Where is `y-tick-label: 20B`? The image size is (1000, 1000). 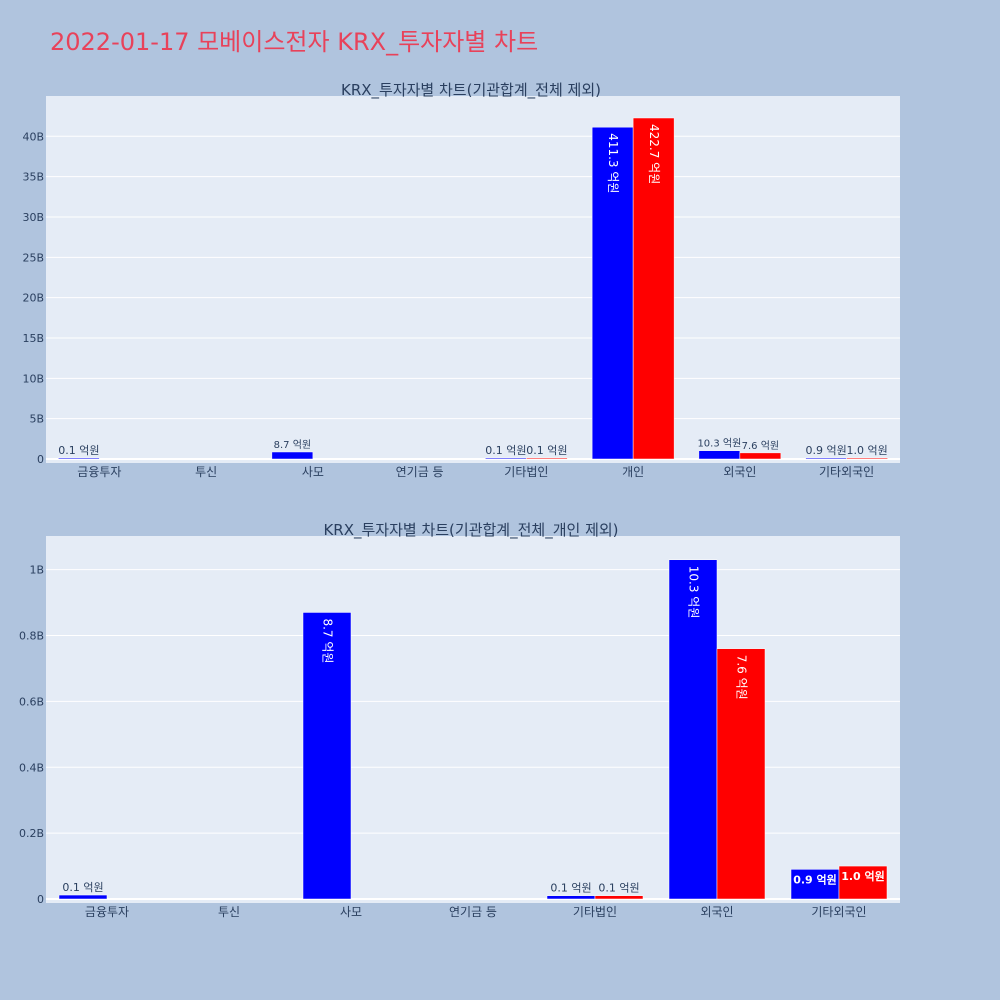 y-tick-label: 20B is located at coordinates (33, 298).